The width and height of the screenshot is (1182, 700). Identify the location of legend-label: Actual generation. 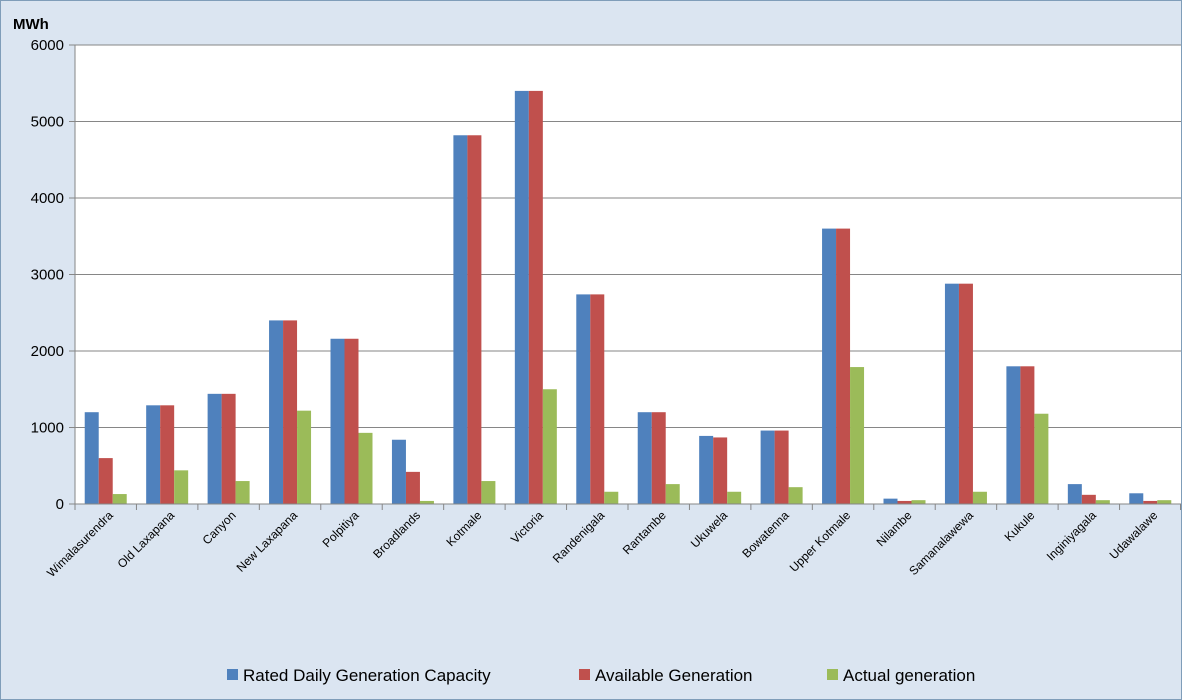
(909, 675).